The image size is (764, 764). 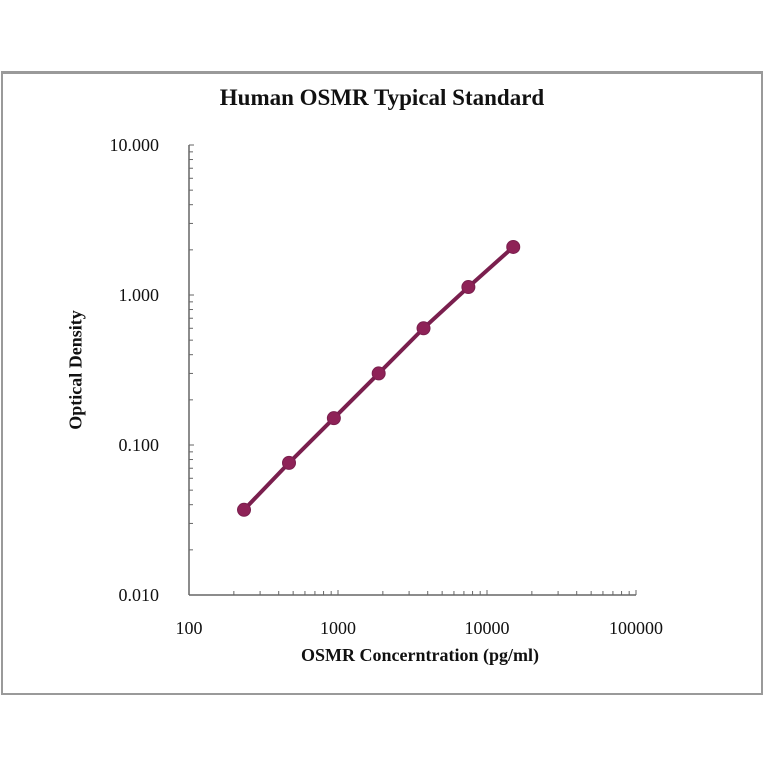 I want to click on x-tick-label: 1000, so click(x=338, y=628).